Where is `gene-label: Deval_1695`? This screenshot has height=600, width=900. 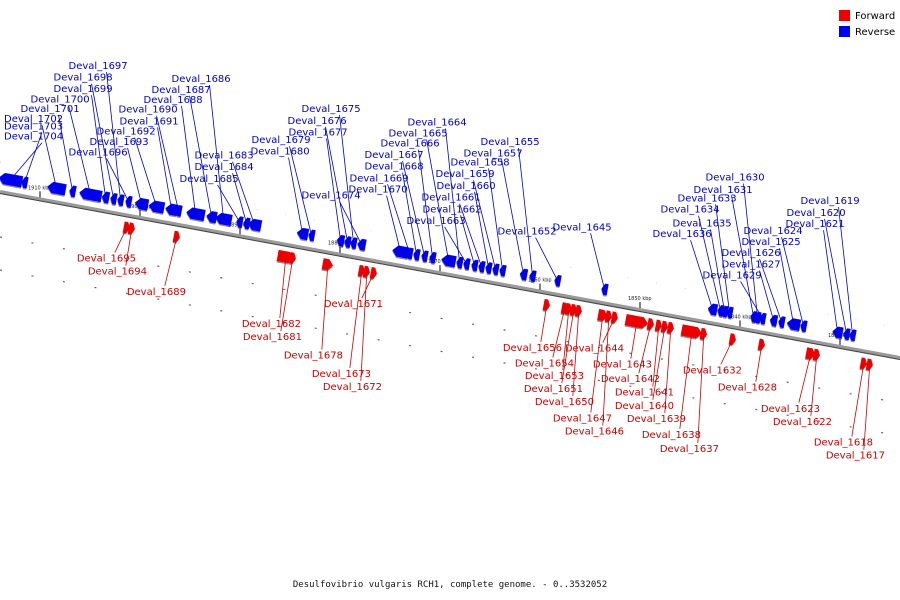 gene-label: Deval_1695 is located at coordinates (106, 259).